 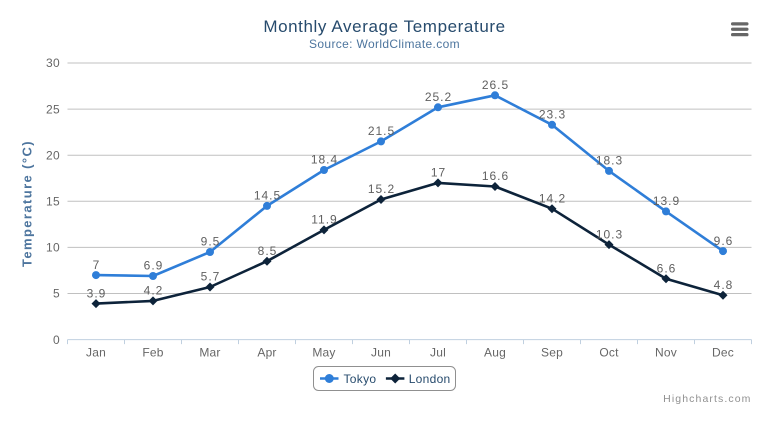 I want to click on svg-text: 0, so click(x=56, y=340).